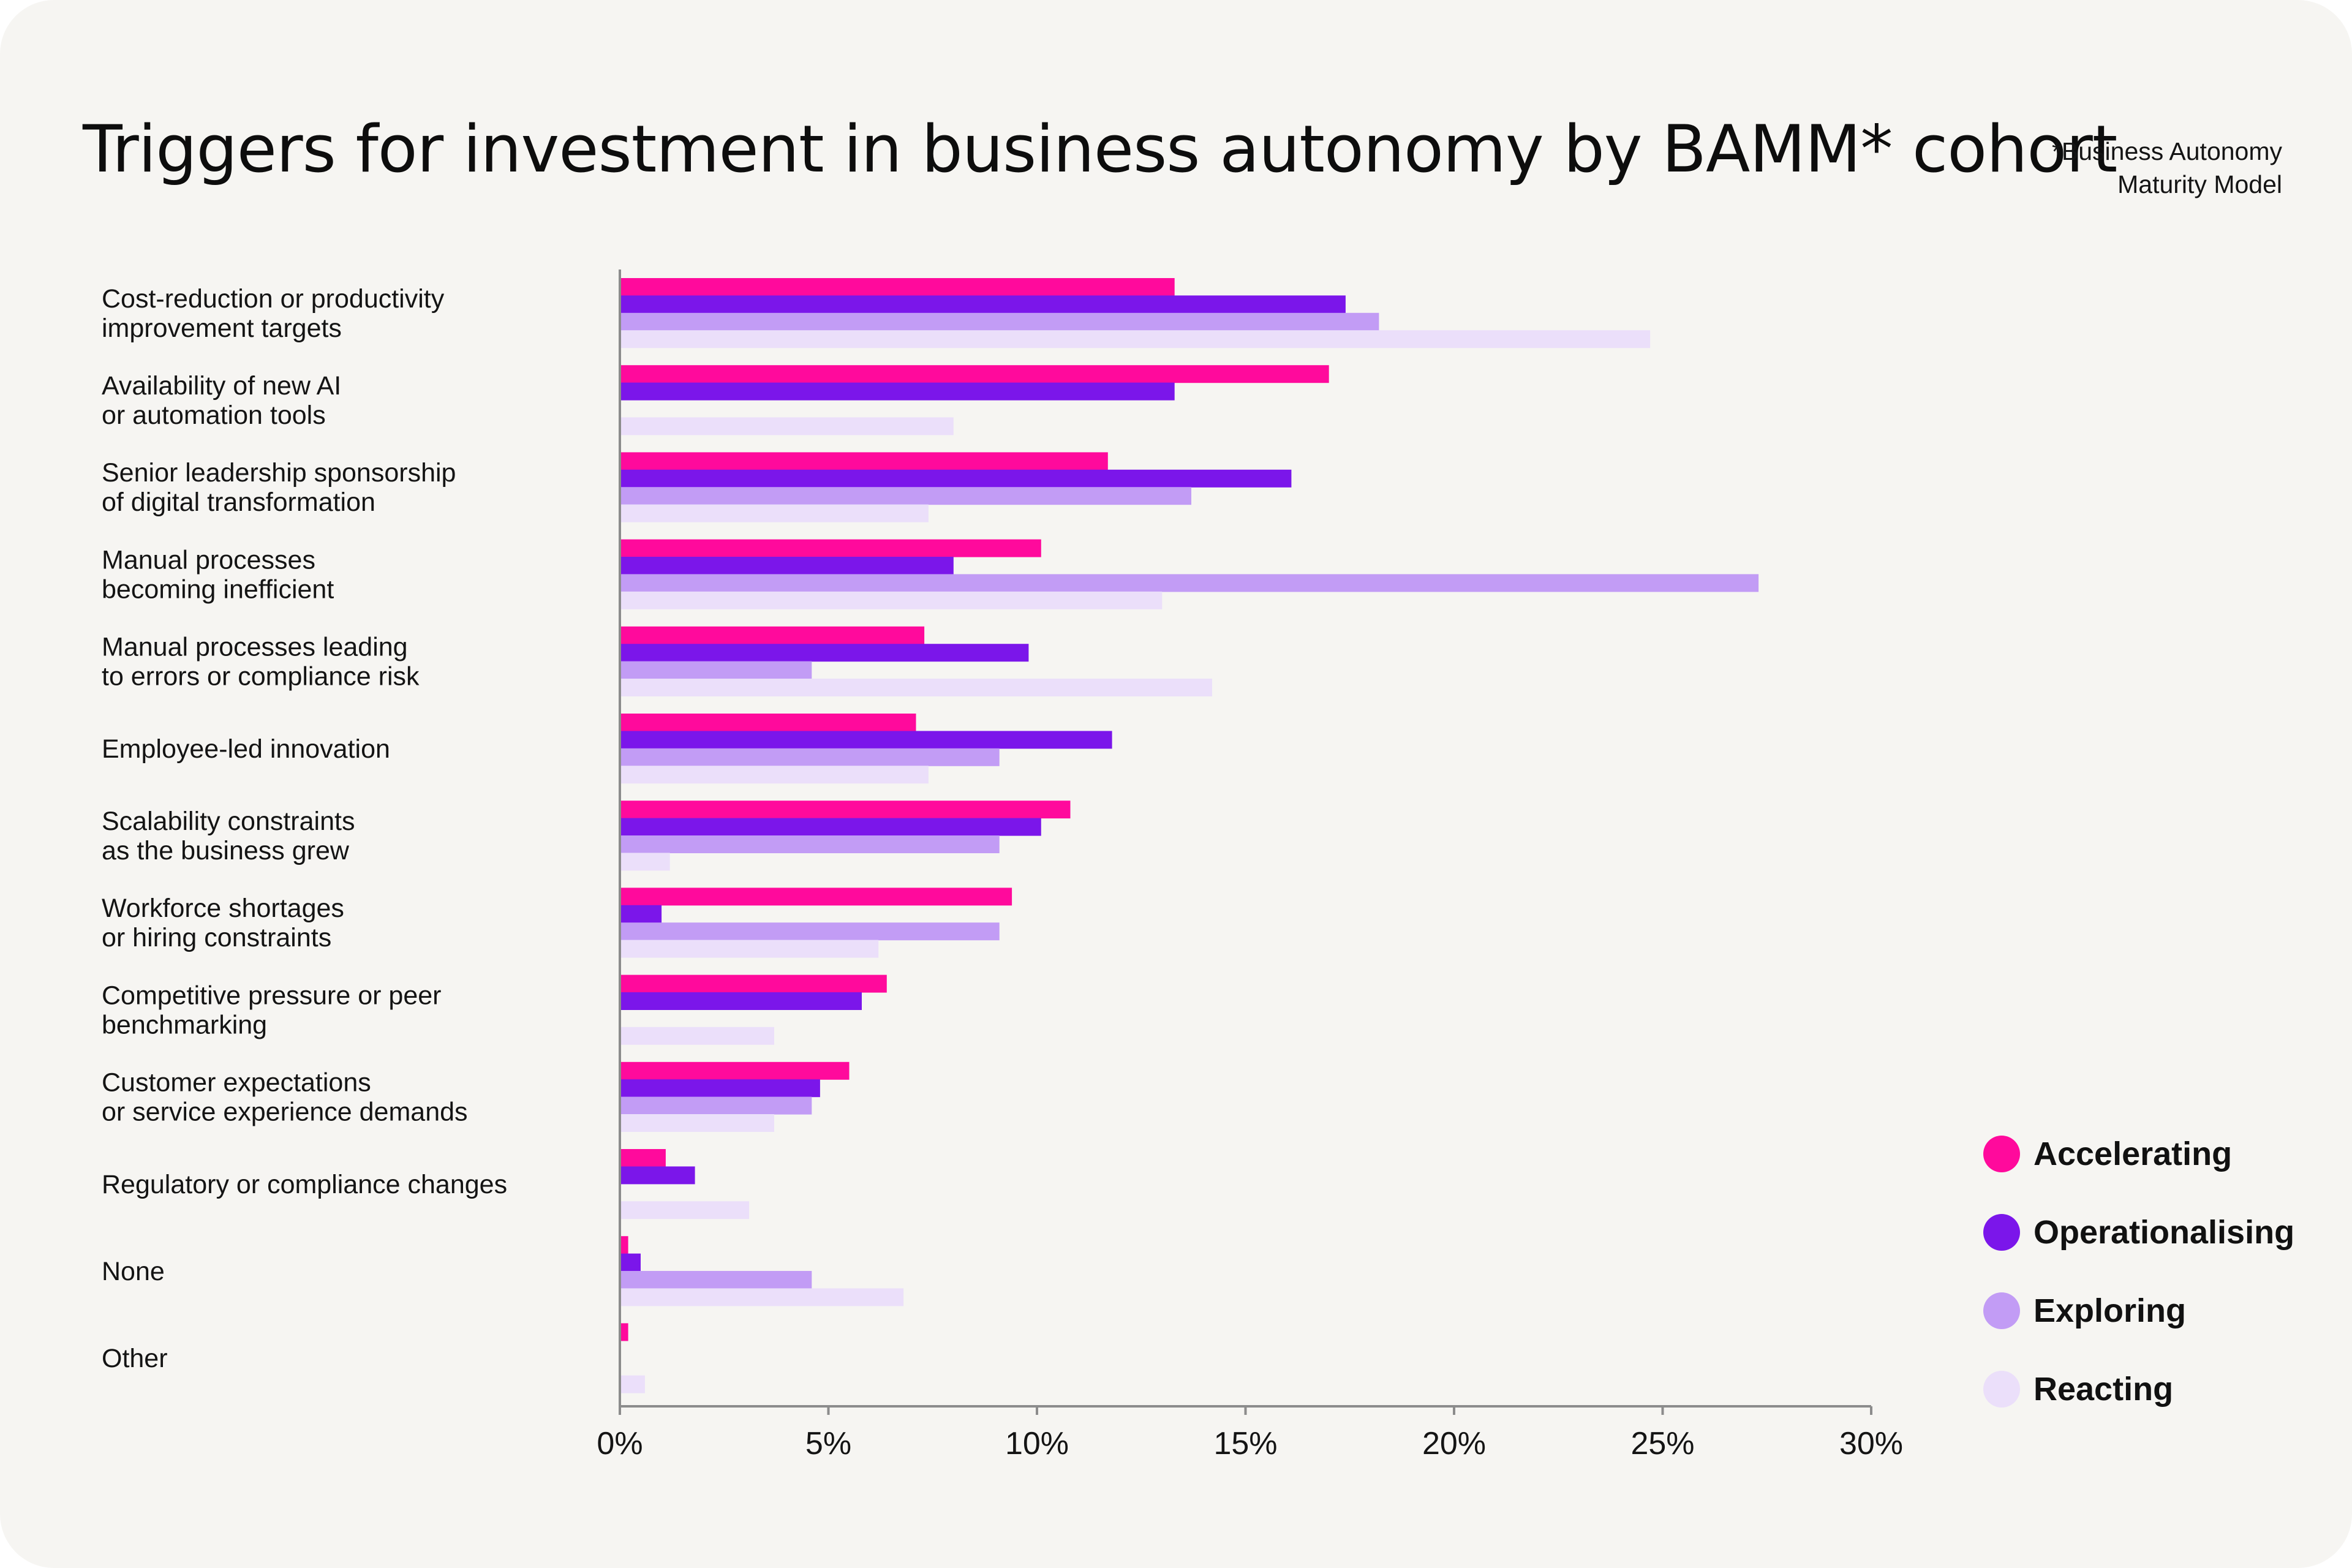 The width and height of the screenshot is (2352, 1568). I want to click on category-label-line: Availability of new AI, so click(222, 386).